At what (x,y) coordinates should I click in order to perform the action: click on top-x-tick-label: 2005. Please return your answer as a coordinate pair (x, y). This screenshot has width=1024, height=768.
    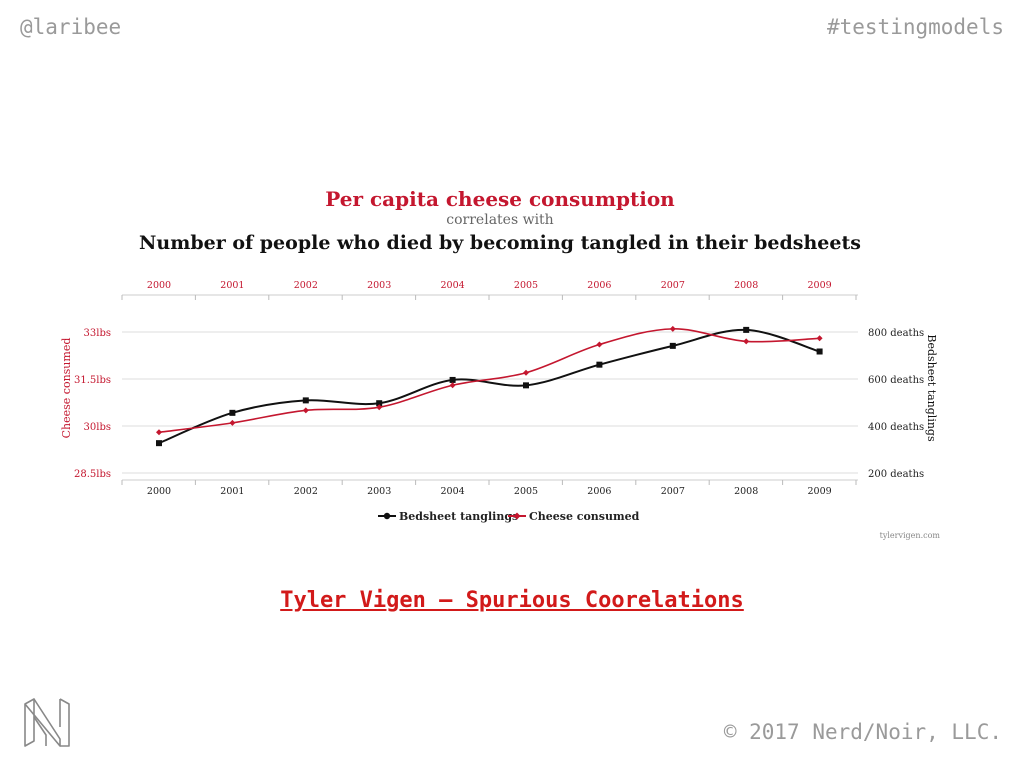
    Looking at the image, I should click on (526, 285).